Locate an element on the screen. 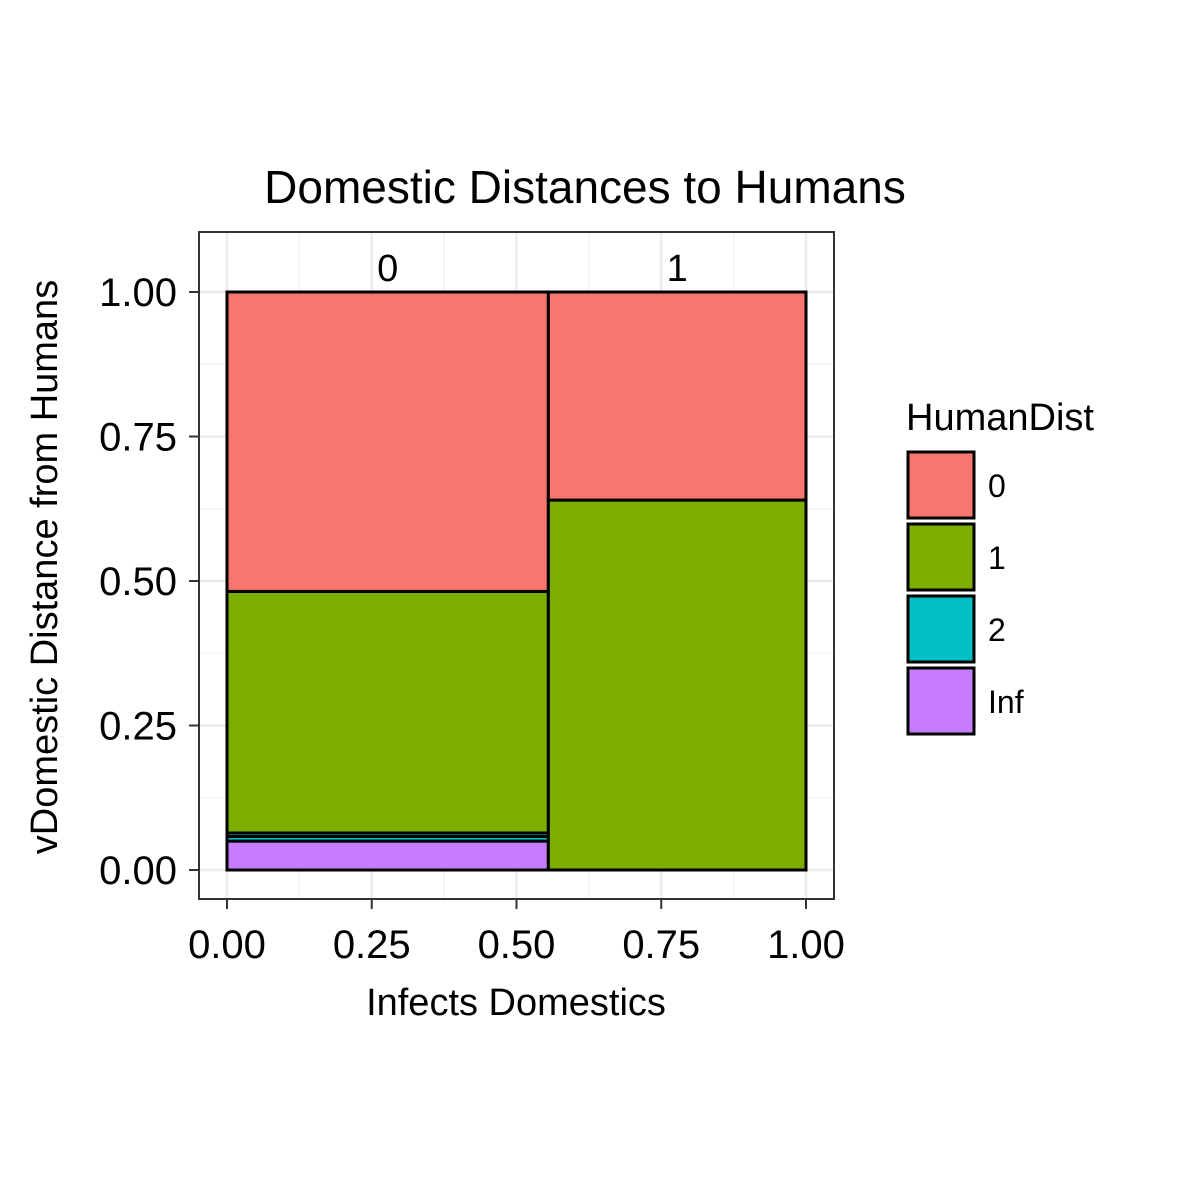  legend: HumanDist 0 1 2 Inf is located at coordinates (1000, 566).